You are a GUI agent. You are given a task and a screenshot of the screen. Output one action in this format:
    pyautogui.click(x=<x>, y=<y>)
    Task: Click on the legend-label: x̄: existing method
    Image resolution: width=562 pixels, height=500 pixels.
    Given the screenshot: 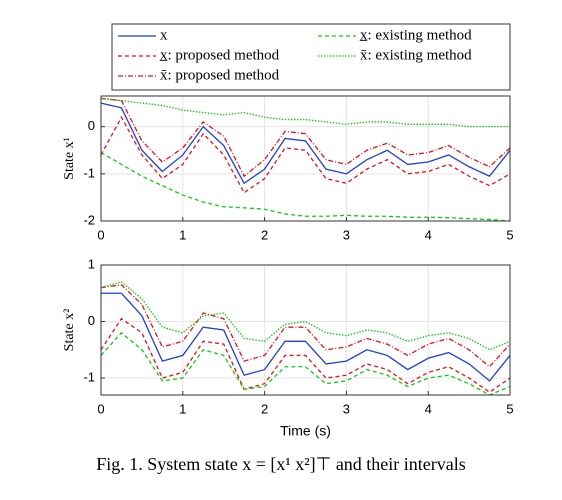 What is the action you would take?
    pyautogui.click(x=416, y=55)
    